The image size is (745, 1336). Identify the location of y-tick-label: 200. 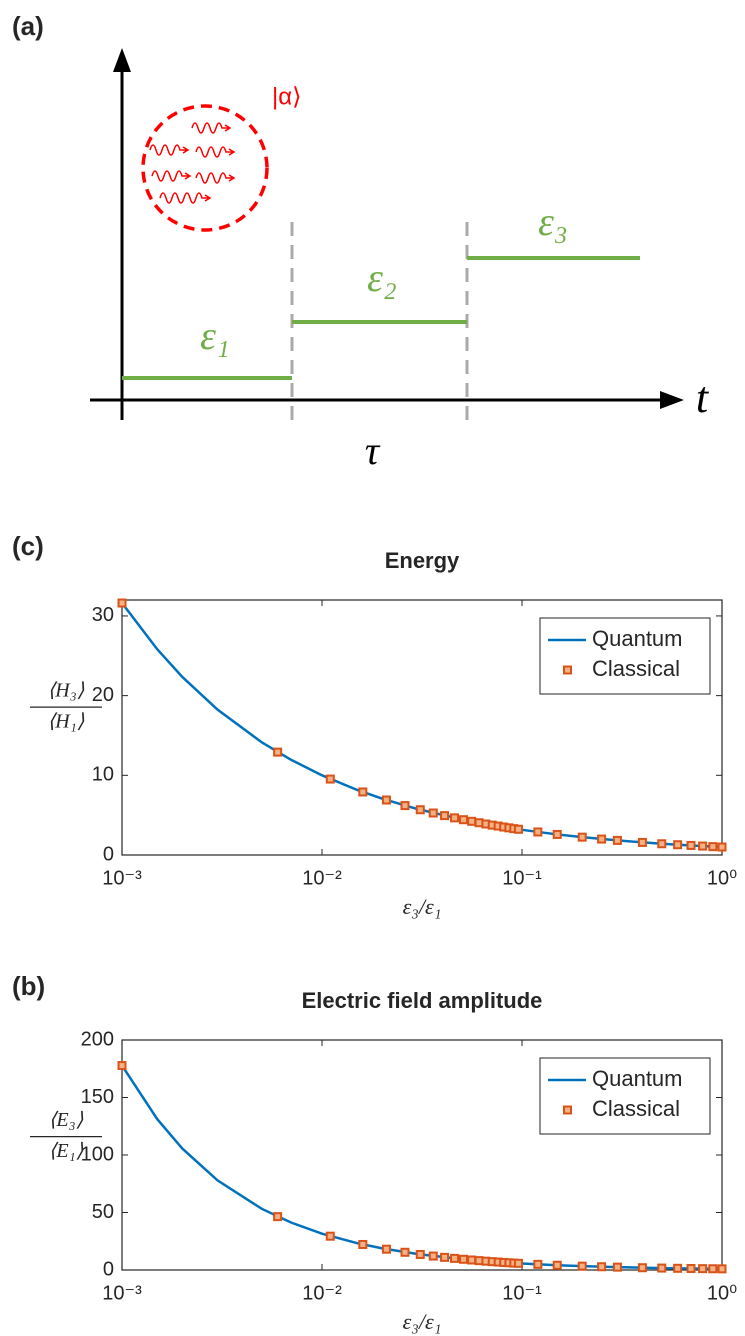
(97, 1039).